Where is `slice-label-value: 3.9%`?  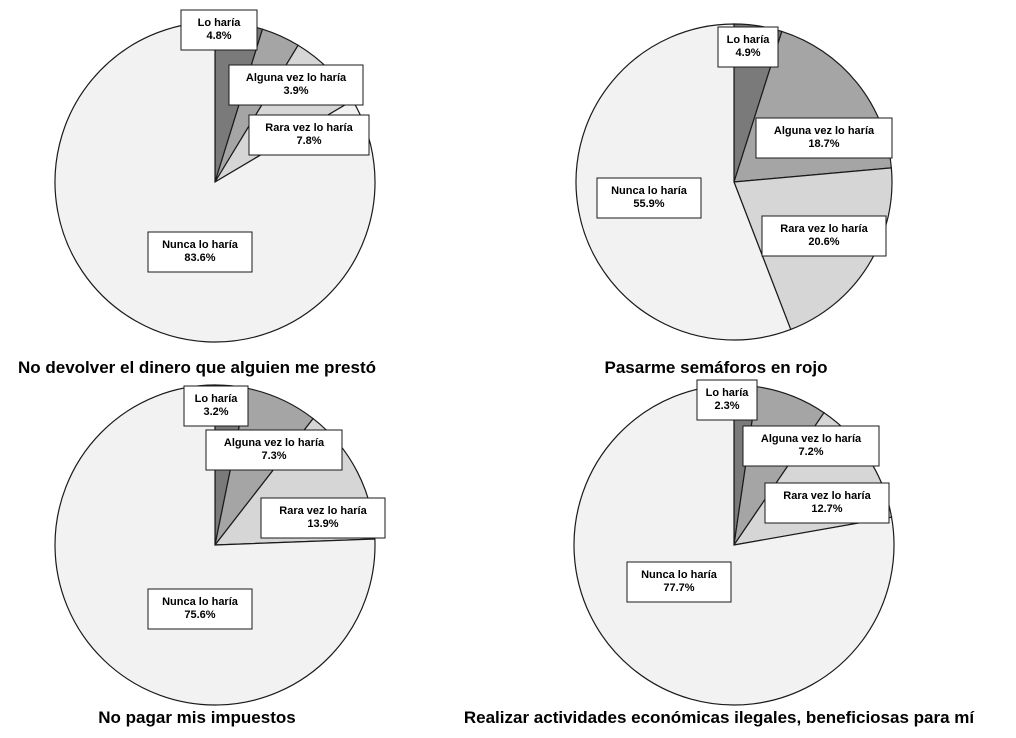 slice-label-value: 3.9% is located at coordinates (295, 91).